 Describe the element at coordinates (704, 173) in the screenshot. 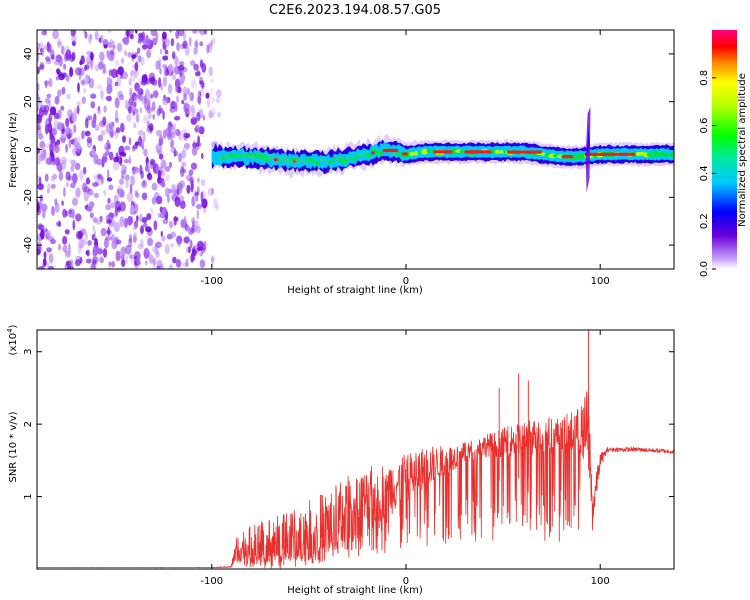

I see `colorbar-tick-label: 0.4` at that location.